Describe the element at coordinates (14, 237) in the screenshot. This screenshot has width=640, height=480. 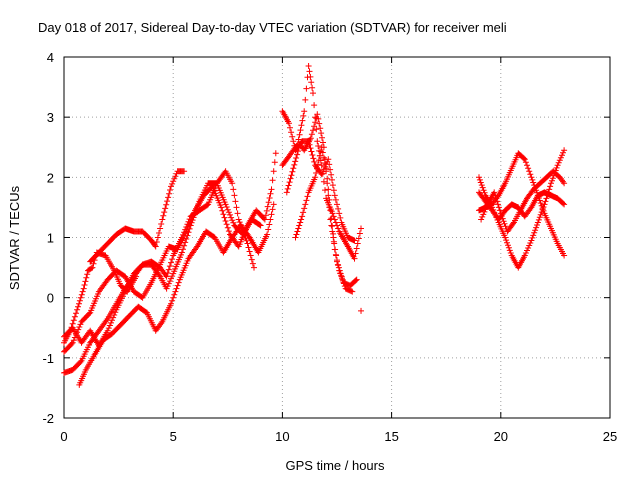
I see `y-axis-label: SDTVAR / TECUs` at that location.